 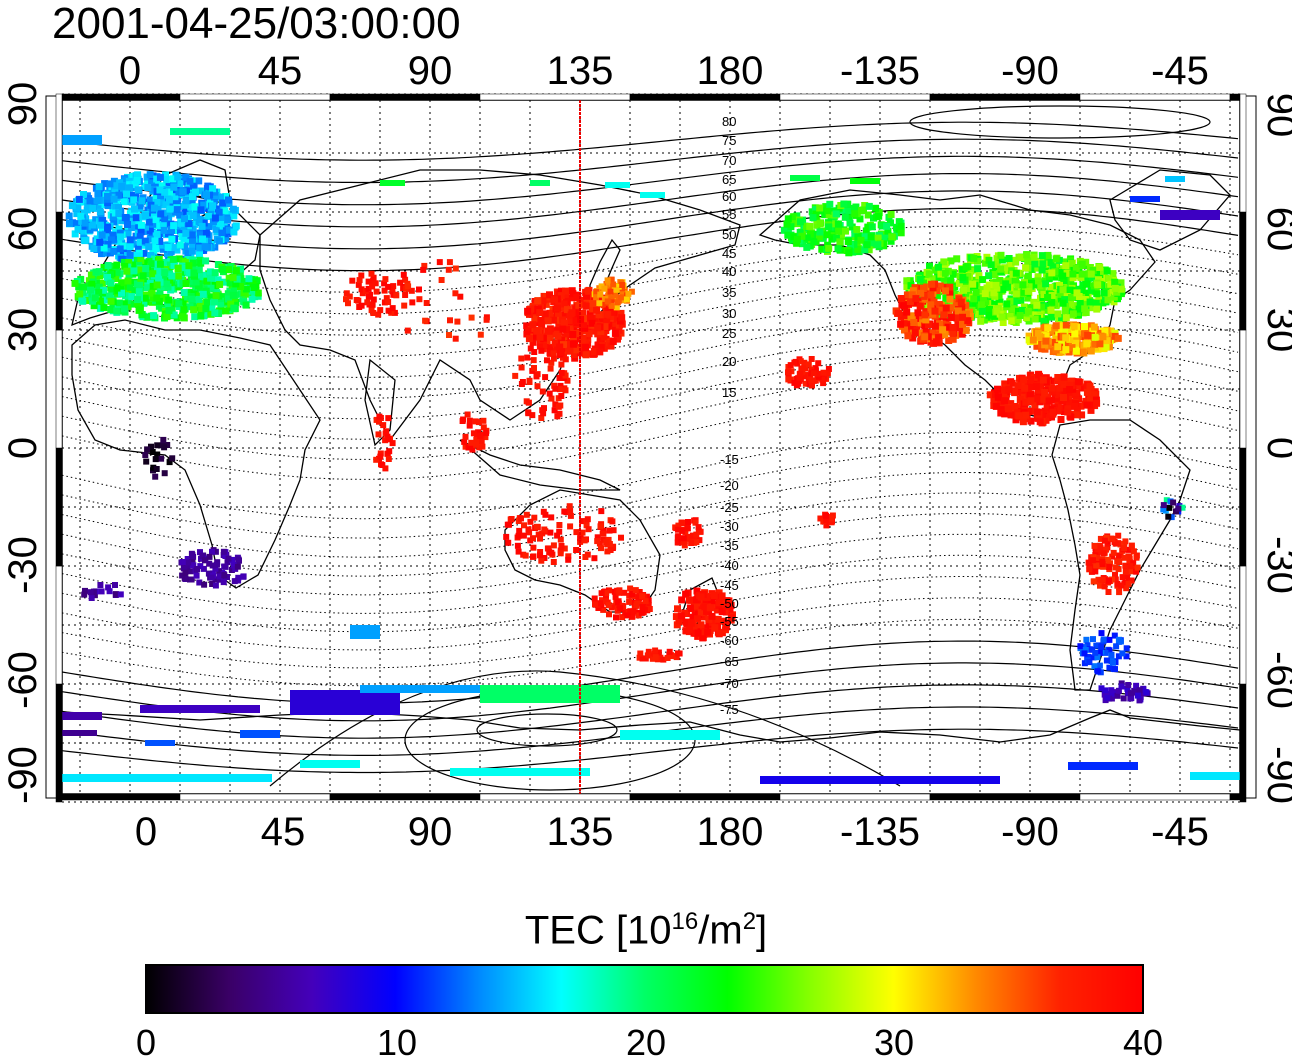 I want to click on tec-south-ocean, so click(x=663, y=659).